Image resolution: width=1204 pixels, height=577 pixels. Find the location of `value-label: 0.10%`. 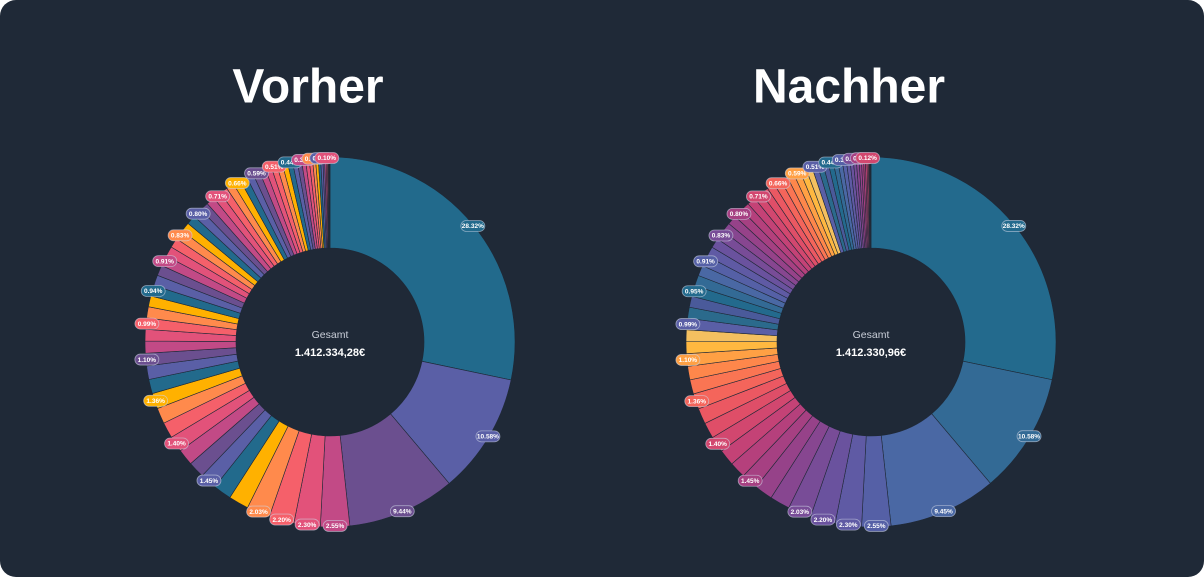

value-label: 0.10% is located at coordinates (327, 158).